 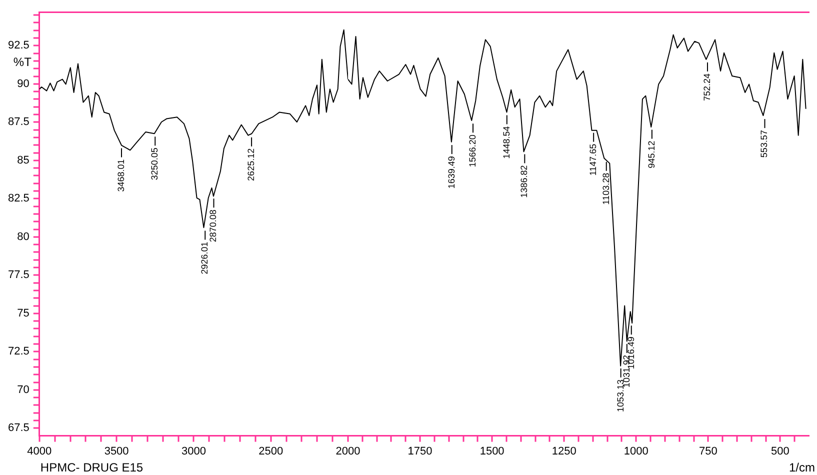 What do you see at coordinates (116, 451) in the screenshot?
I see `x-tick-label: 3500` at bounding box center [116, 451].